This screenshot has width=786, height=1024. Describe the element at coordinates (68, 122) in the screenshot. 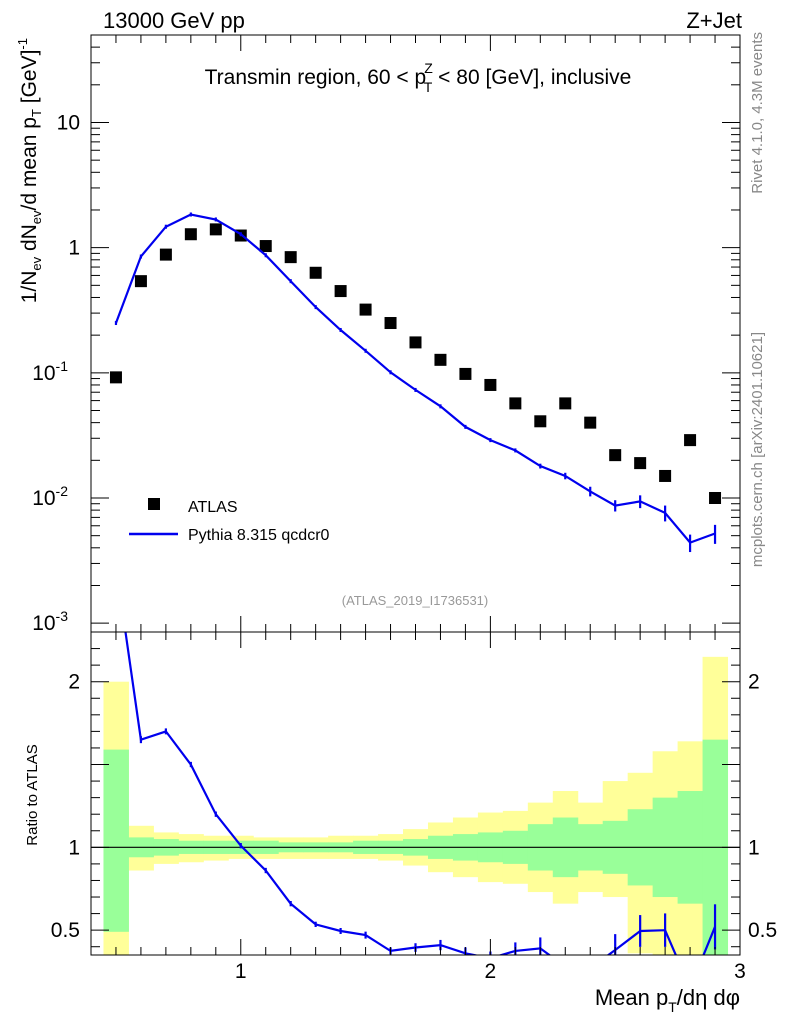

I see `main-ytick-label: 10` at that location.